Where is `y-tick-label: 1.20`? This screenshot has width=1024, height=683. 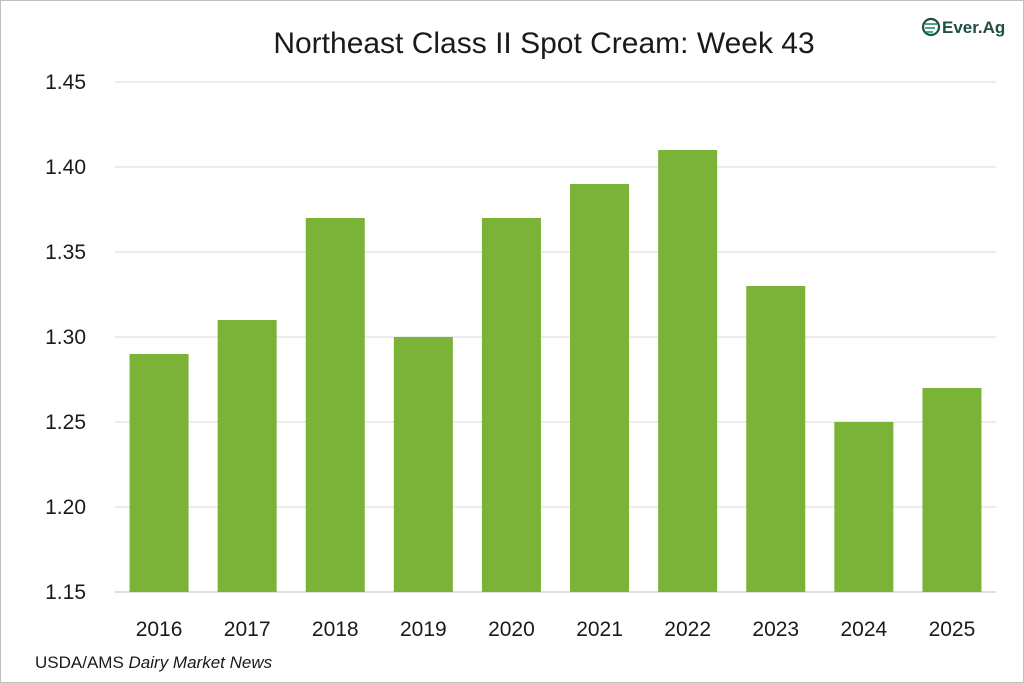
y-tick-label: 1.20 is located at coordinates (65, 507).